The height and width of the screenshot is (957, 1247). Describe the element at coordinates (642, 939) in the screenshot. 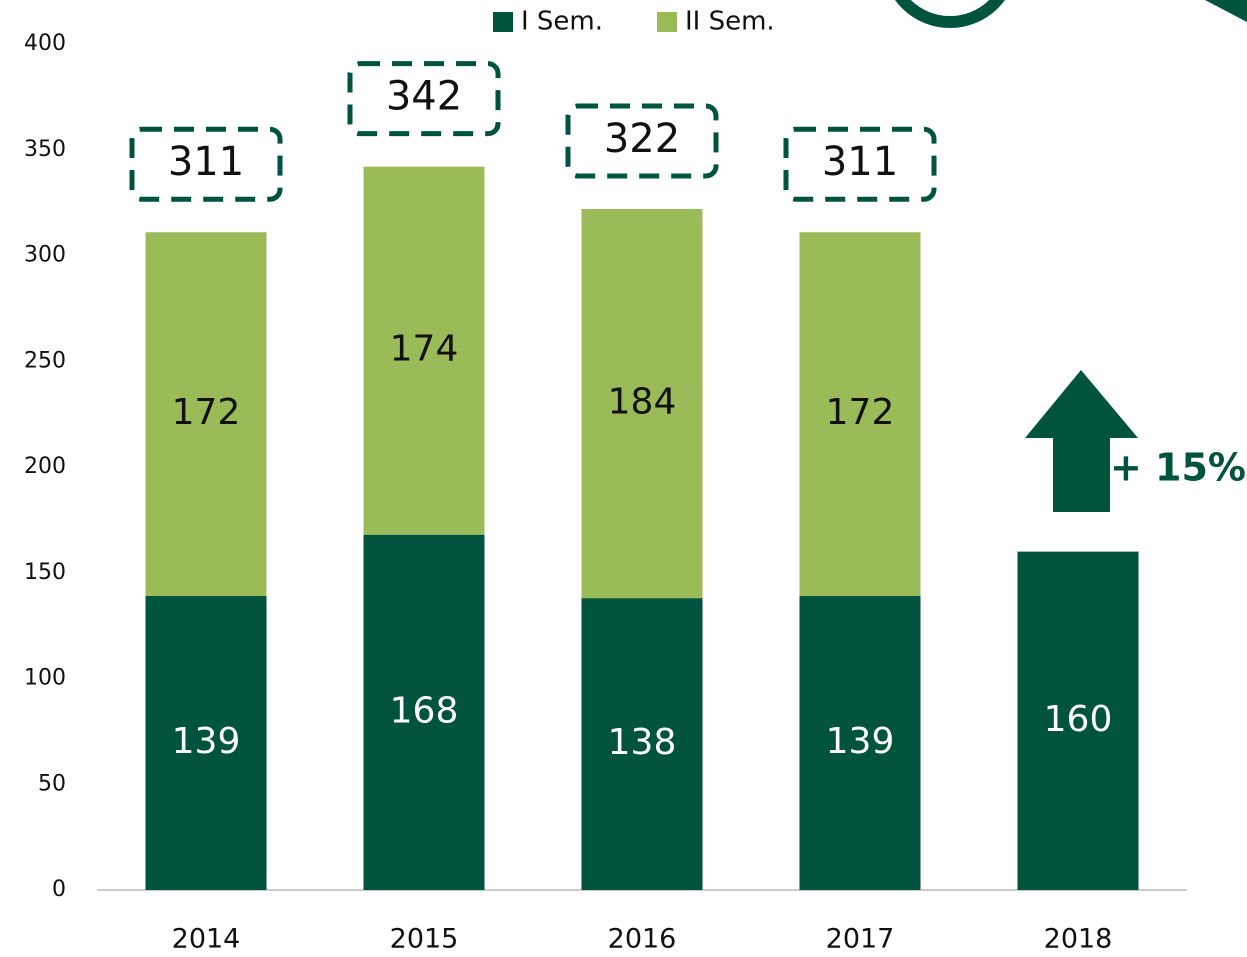

I see `x-tick-label: 2016` at that location.